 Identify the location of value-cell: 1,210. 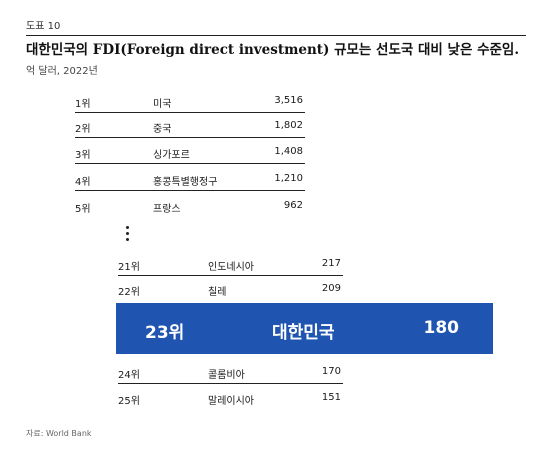
(288, 178).